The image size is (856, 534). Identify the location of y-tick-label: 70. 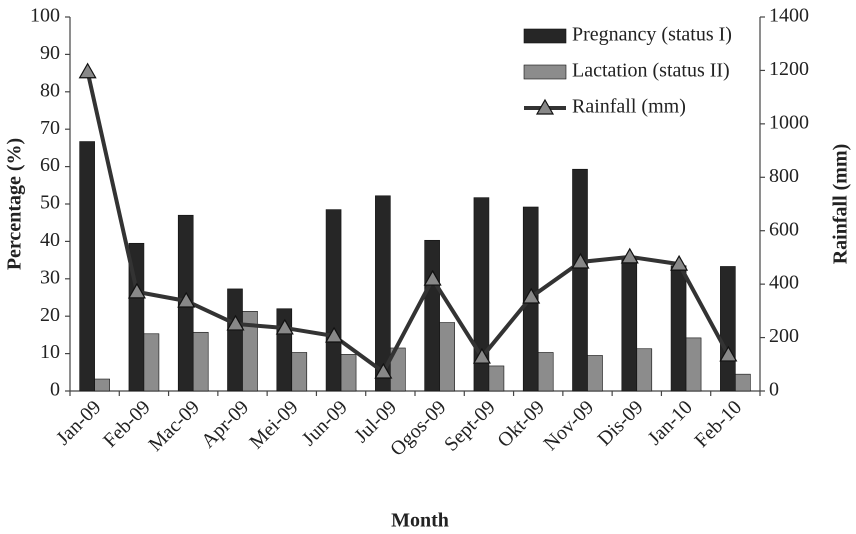
(50, 128).